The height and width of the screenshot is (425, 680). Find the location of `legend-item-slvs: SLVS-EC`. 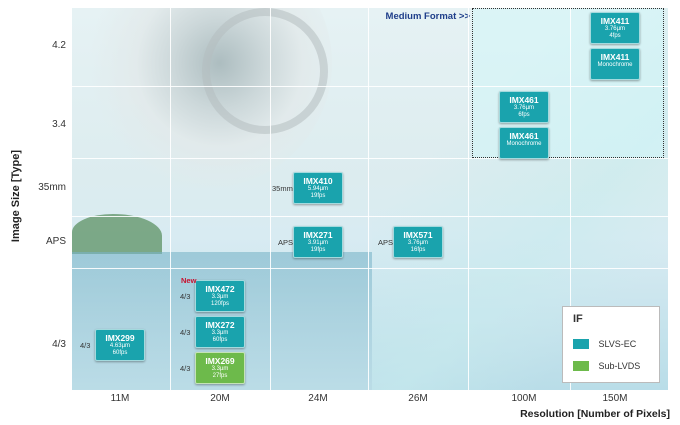

legend-item-slvs: SLVS-EC is located at coordinates (605, 342).